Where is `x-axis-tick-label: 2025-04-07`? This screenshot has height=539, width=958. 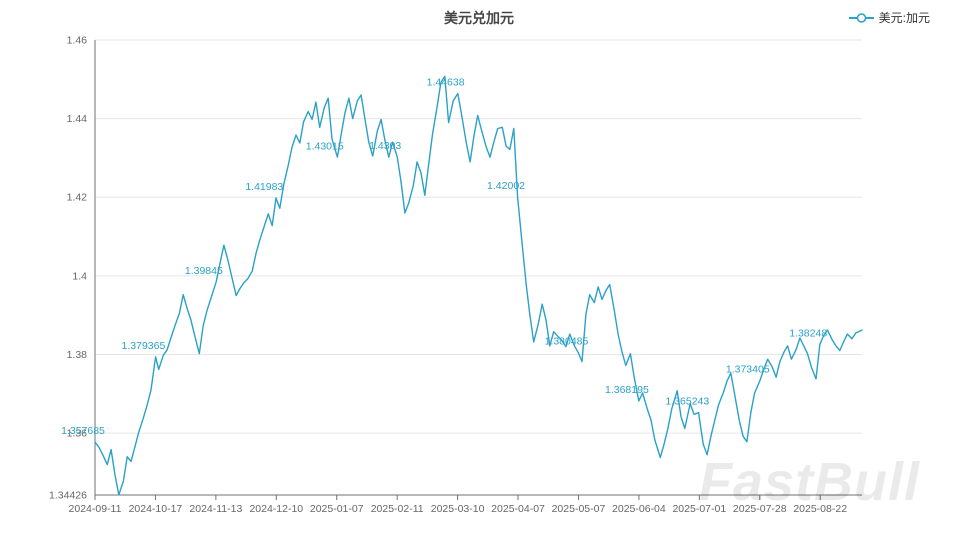
x-axis-tick-label: 2025-04-07 is located at coordinates (518, 509).